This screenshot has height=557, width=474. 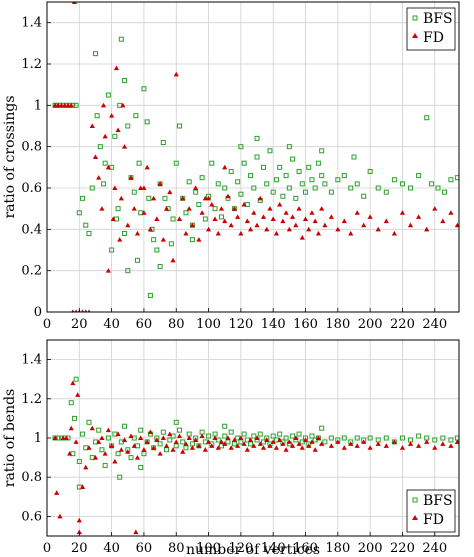 What do you see at coordinates (176, 324) in the screenshot?
I see `x-tick-label: 80` at bounding box center [176, 324].